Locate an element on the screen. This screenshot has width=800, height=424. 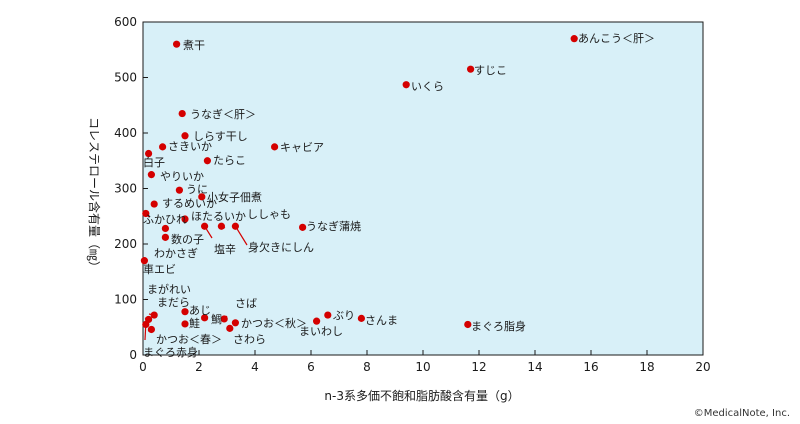
point-label: かつお＜春＞ is located at coordinates (189, 339).